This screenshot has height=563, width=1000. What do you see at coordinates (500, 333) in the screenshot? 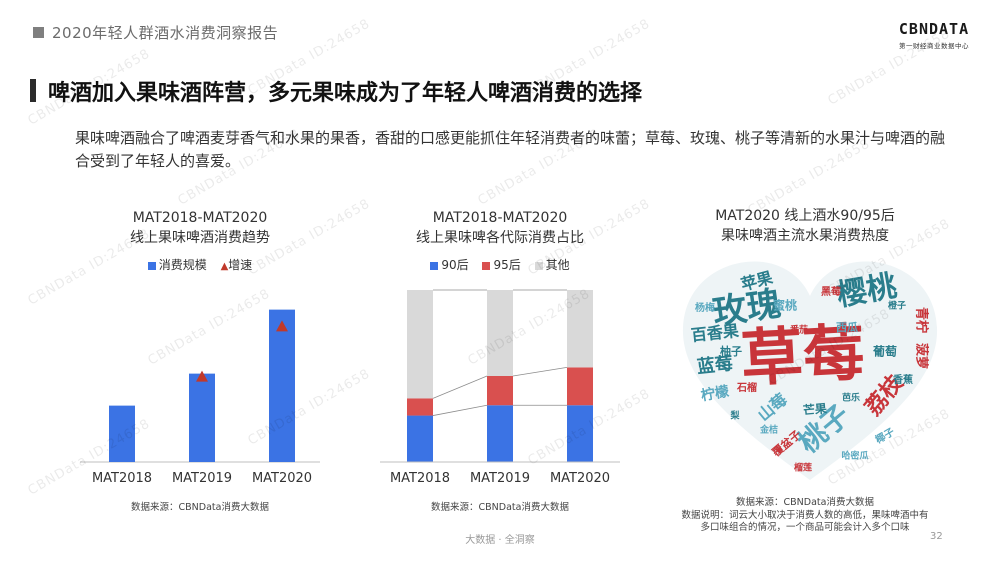
I see `stacked-segment-其他-MAT2019` at bounding box center [500, 333].